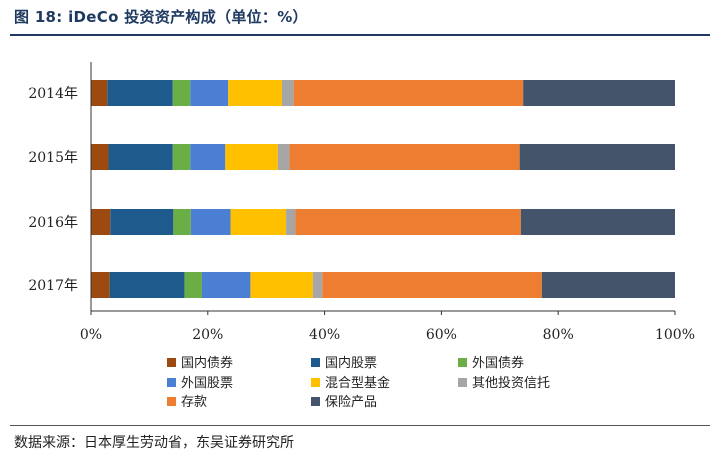 This screenshot has width=719, height=470. Describe the element at coordinates (53, 286) in the screenshot. I see `y-tick-label: 2017年` at that location.